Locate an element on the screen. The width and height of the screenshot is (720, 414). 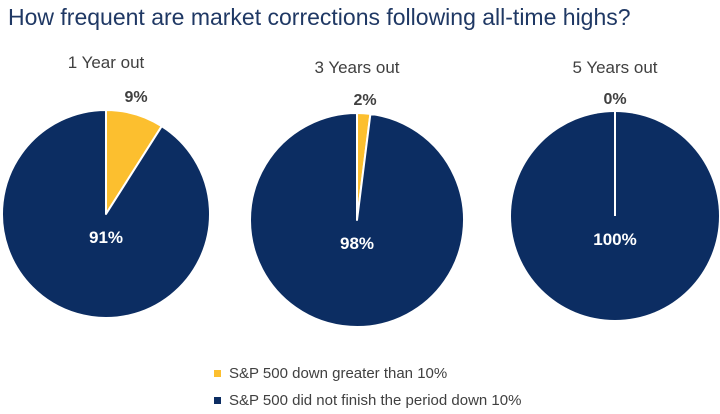
pie-3-label-down: 0% is located at coordinates (614, 99).